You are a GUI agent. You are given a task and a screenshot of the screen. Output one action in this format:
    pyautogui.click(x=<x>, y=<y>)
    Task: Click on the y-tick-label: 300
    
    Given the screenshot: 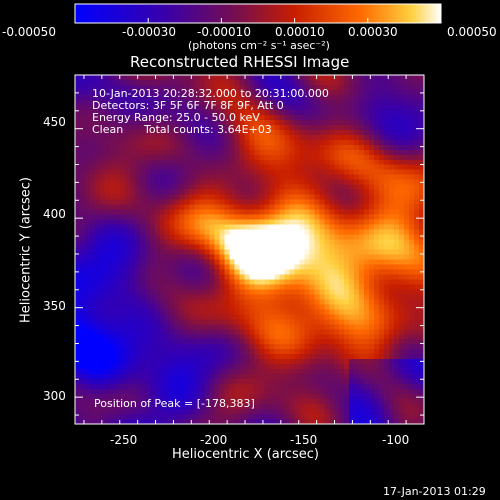 What is the action you would take?
    pyautogui.click(x=54, y=396)
    